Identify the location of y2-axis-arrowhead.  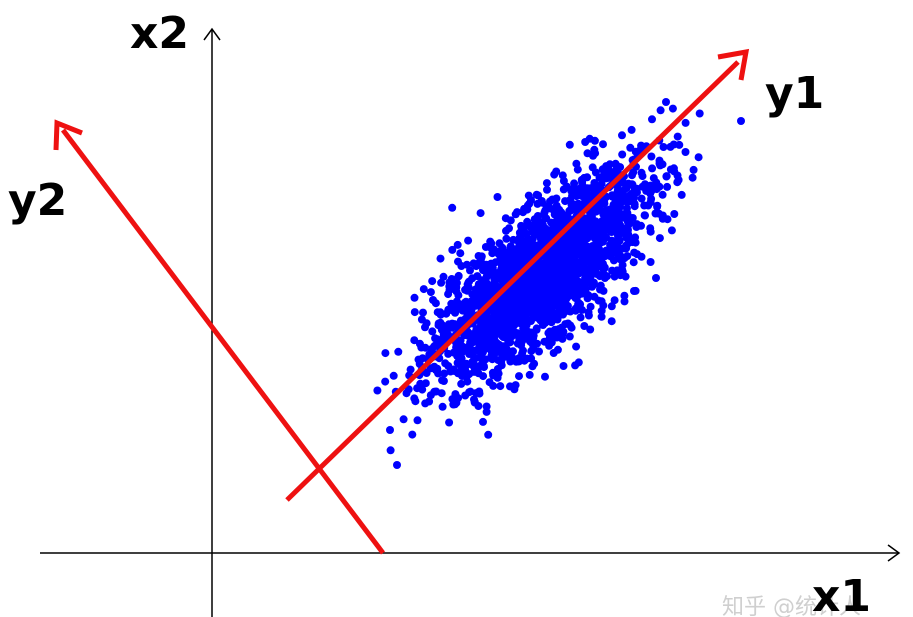
(68, 135).